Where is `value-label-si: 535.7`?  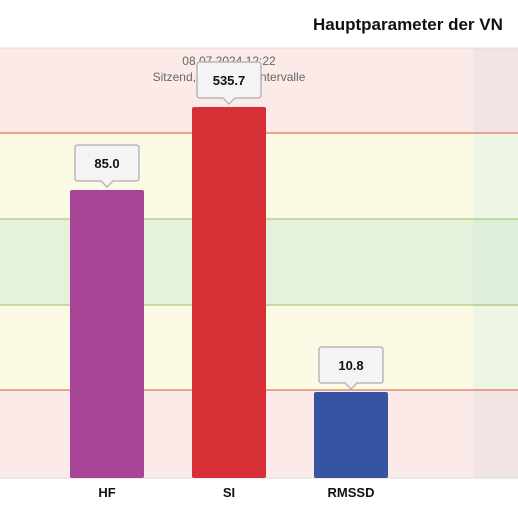 value-label-si: 535.7 is located at coordinates (229, 80).